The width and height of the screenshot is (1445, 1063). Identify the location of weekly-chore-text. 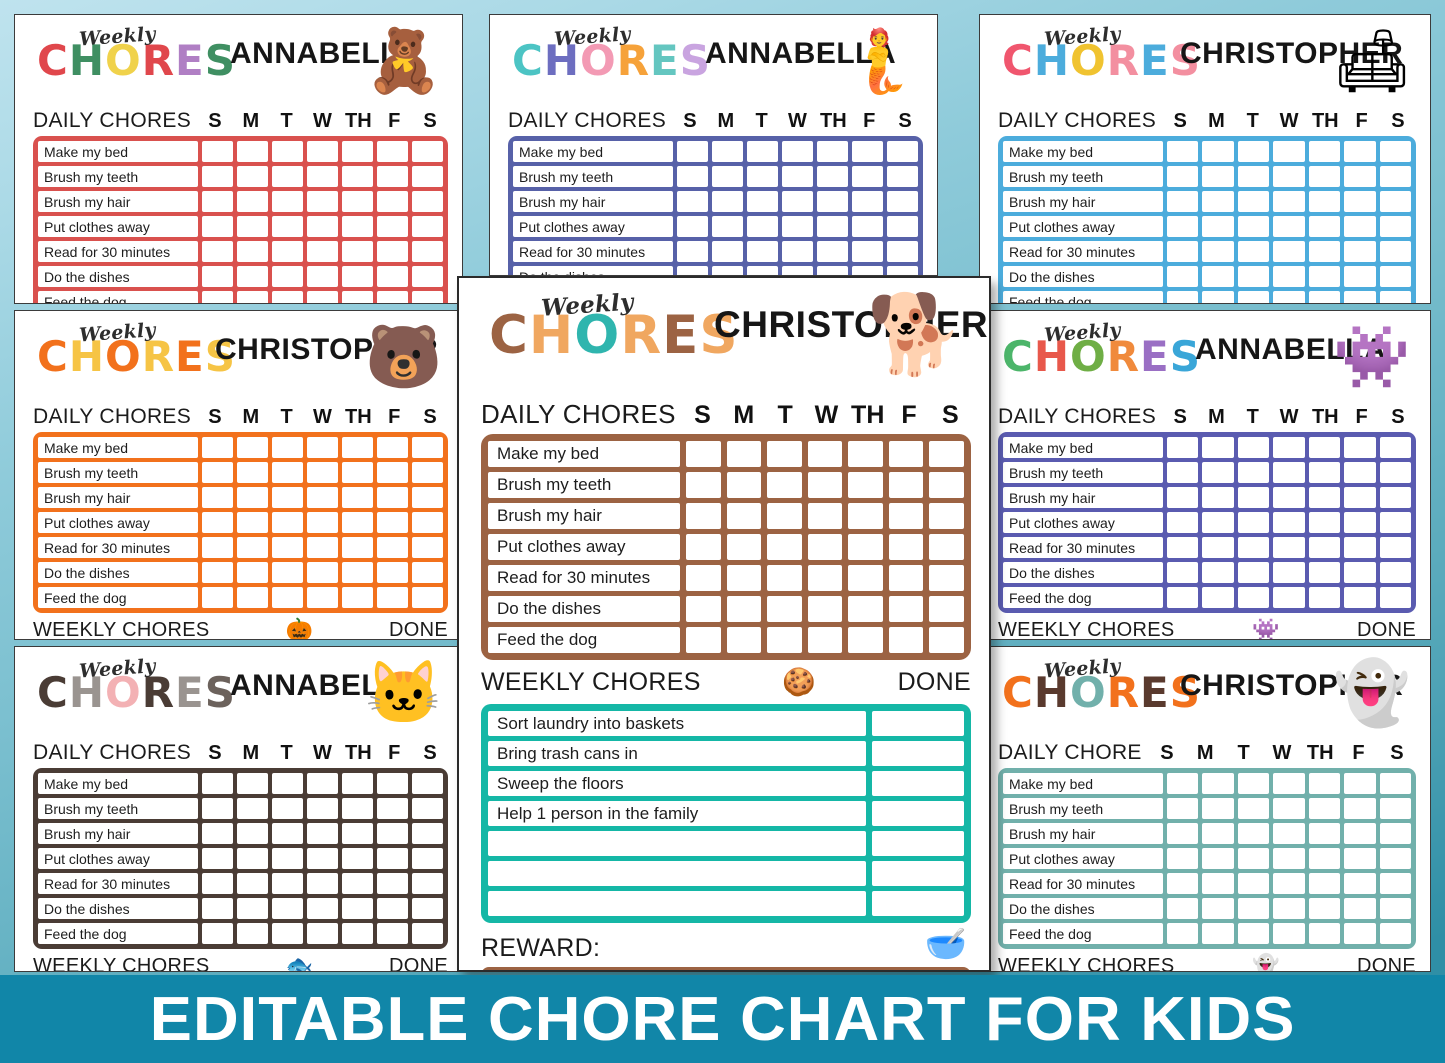
(677, 843).